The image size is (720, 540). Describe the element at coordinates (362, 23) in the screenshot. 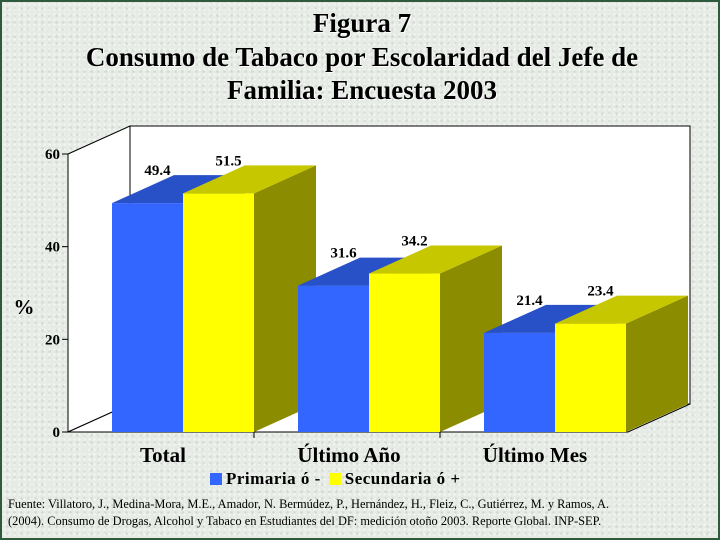

I see `figure-number: Figura 7` at that location.